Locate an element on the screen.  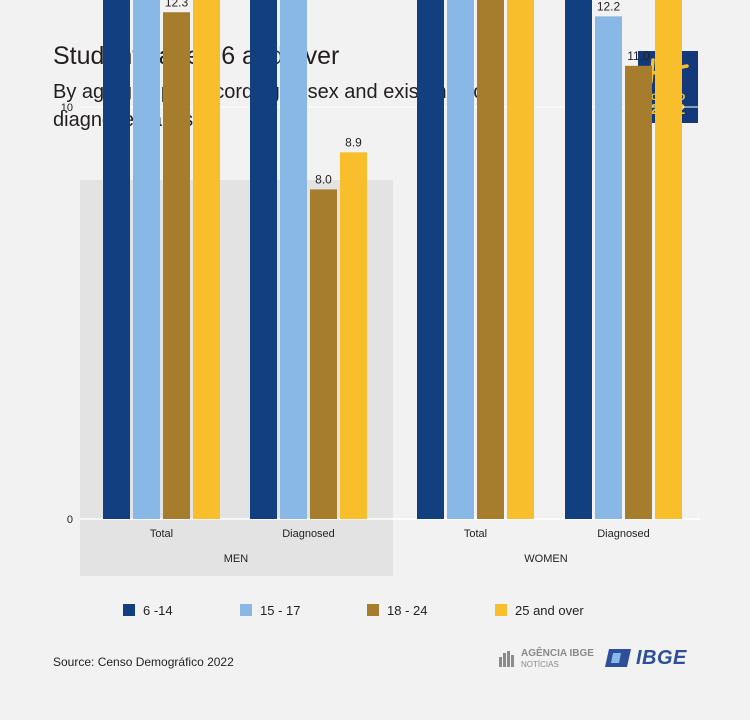
legend-label: 25 and over is located at coordinates (549, 610).